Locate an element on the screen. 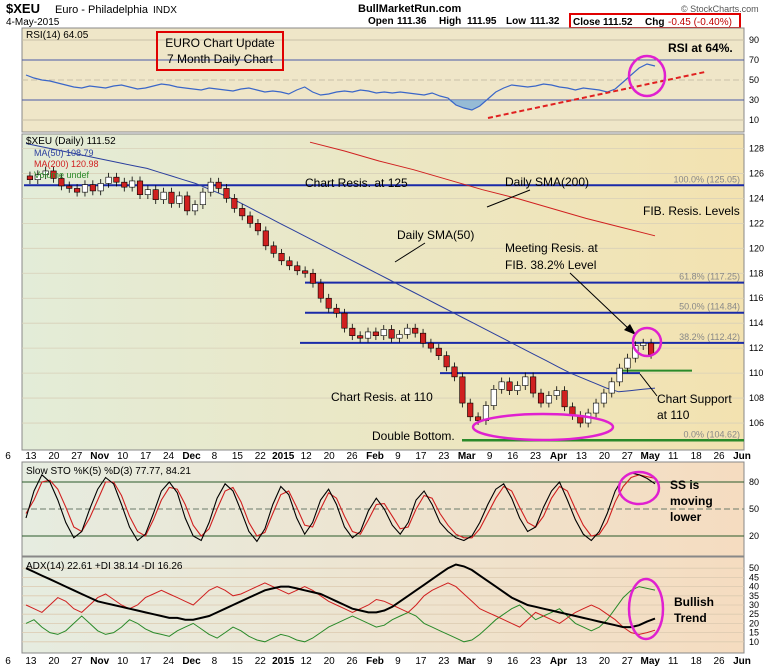  x-tick-label: Mar is located at coordinates (467, 661).